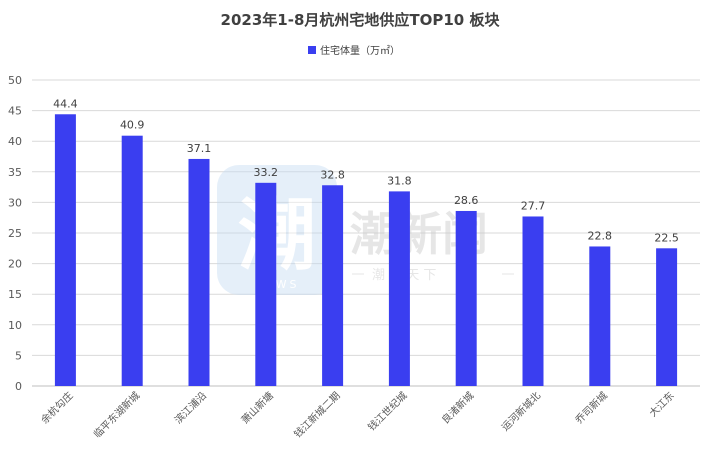 Image resolution: width=720 pixels, height=466 pixels. What do you see at coordinates (360, 50) in the screenshot?
I see `legend-label: 住宅体量（万㎡）` at bounding box center [360, 50].